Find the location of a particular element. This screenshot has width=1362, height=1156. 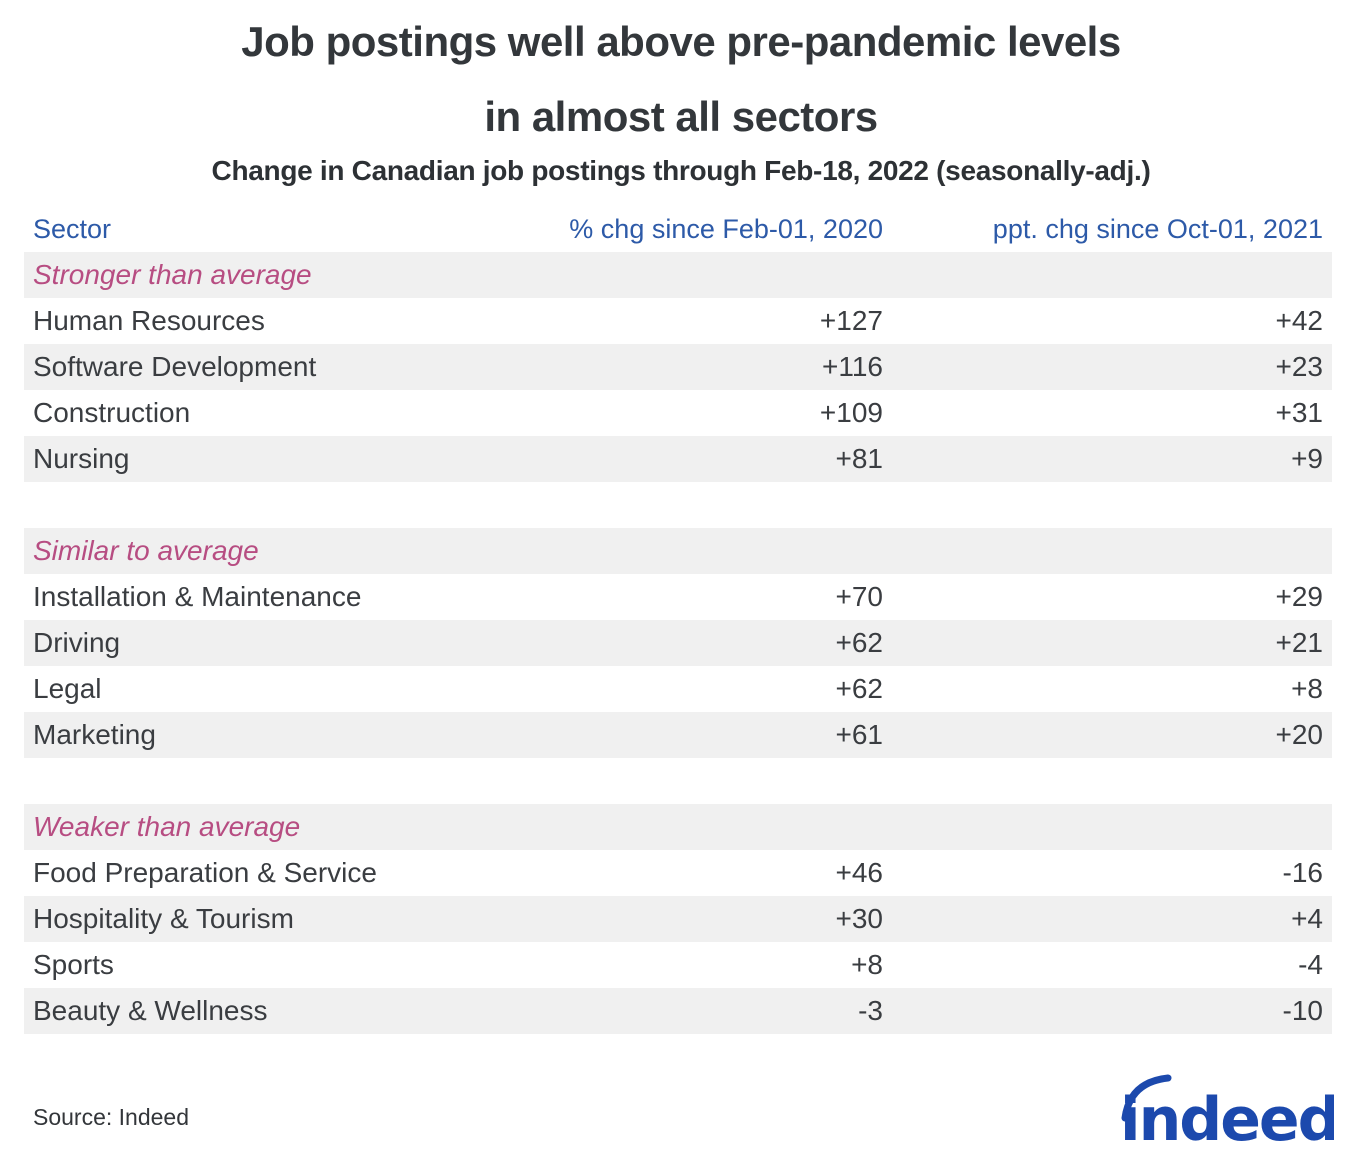

ppt-chg-value: +31 is located at coordinates (1299, 412).